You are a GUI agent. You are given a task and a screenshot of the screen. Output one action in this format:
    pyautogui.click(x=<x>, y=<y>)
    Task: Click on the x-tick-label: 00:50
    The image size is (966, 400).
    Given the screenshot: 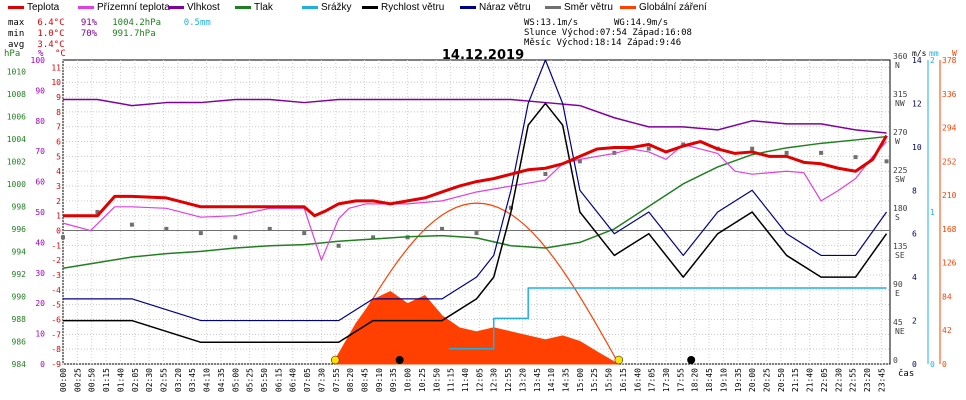 What is the action you would take?
    pyautogui.click(x=92, y=380)
    